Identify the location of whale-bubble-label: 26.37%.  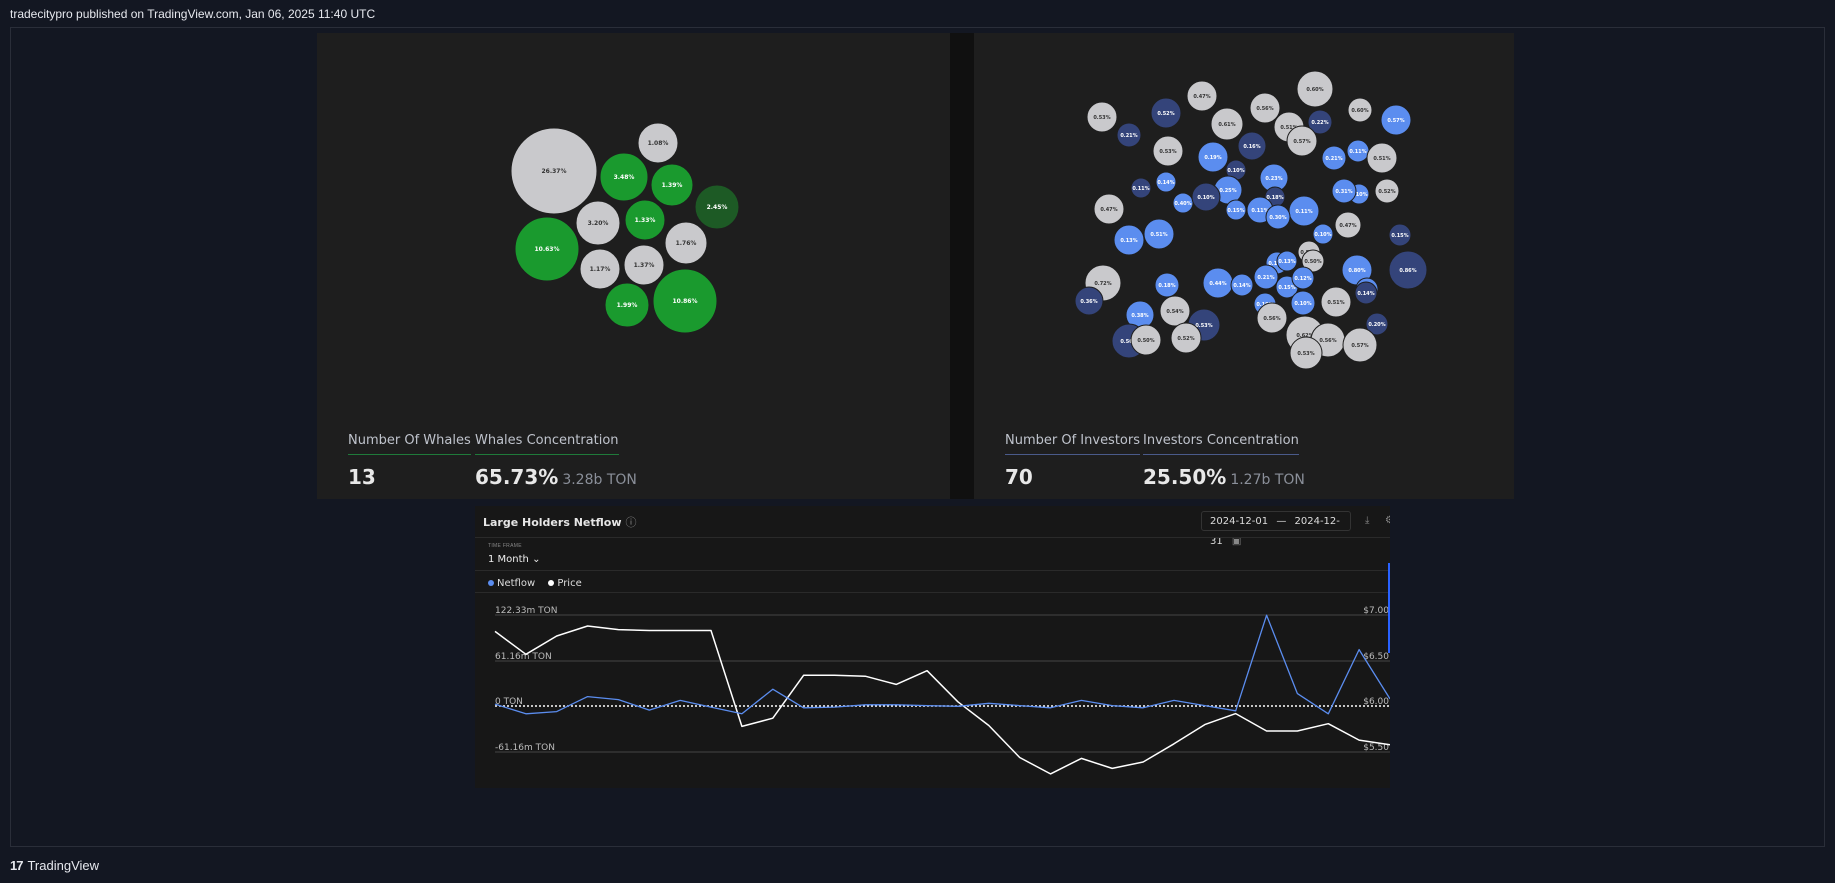
(554, 171).